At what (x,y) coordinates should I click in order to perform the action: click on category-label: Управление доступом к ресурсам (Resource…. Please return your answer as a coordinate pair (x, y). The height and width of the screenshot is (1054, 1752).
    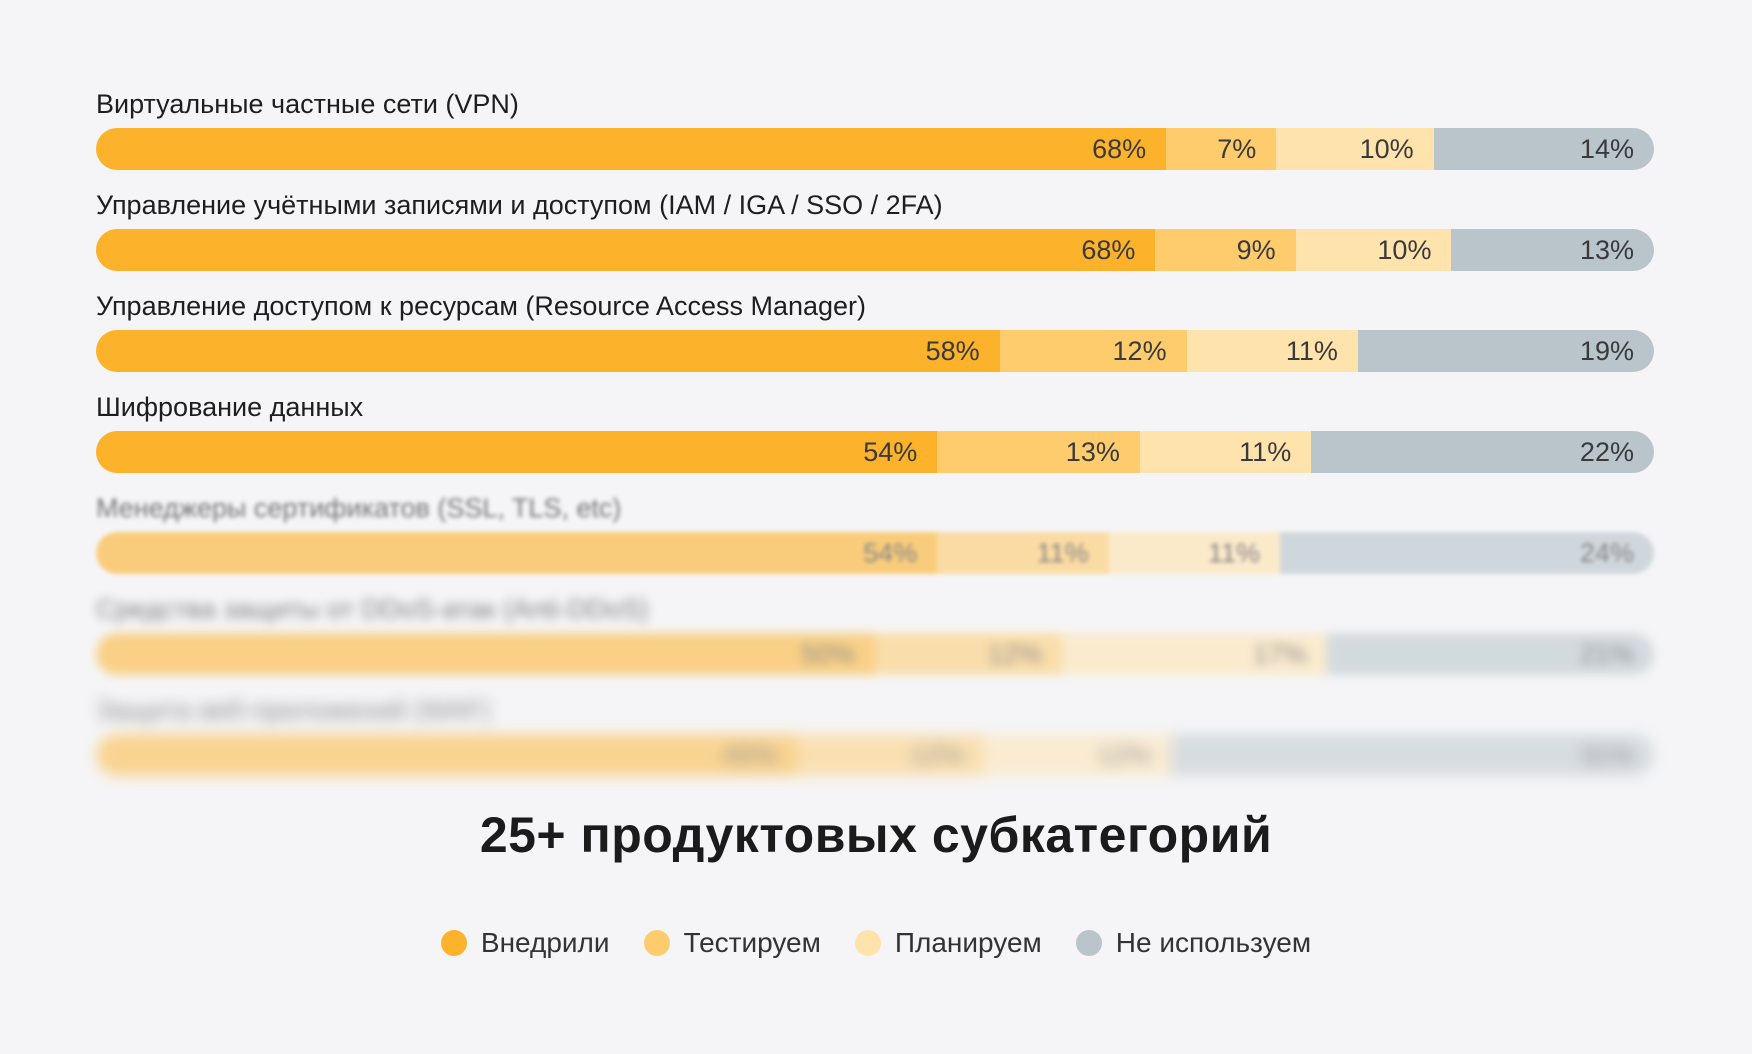
    Looking at the image, I should click on (481, 306).